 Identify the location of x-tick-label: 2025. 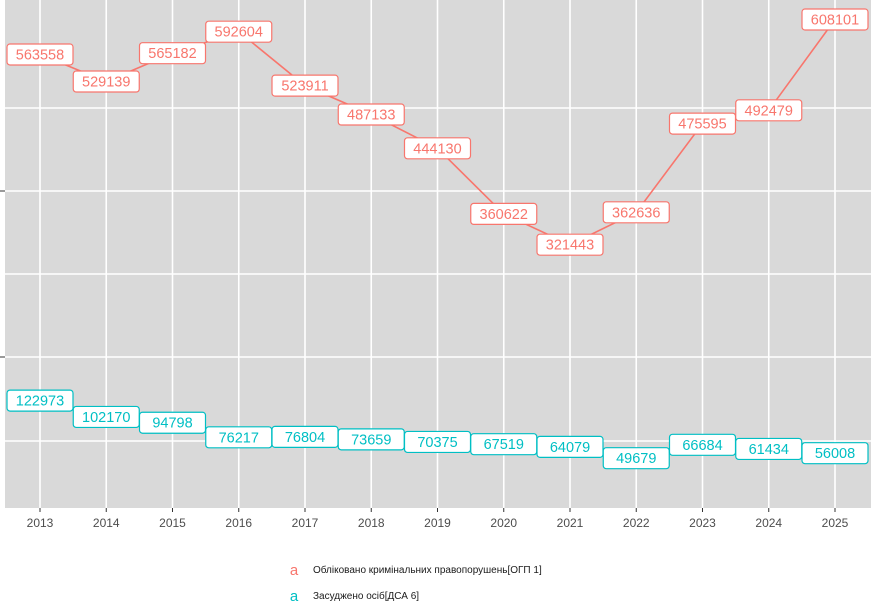
(835, 523).